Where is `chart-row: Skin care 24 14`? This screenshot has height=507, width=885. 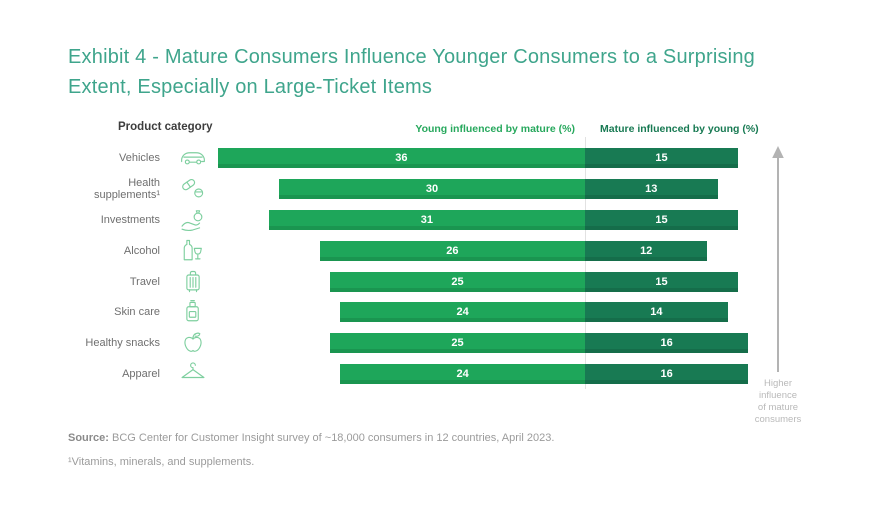
chart-row: Skin care 24 14 is located at coordinates (419, 312).